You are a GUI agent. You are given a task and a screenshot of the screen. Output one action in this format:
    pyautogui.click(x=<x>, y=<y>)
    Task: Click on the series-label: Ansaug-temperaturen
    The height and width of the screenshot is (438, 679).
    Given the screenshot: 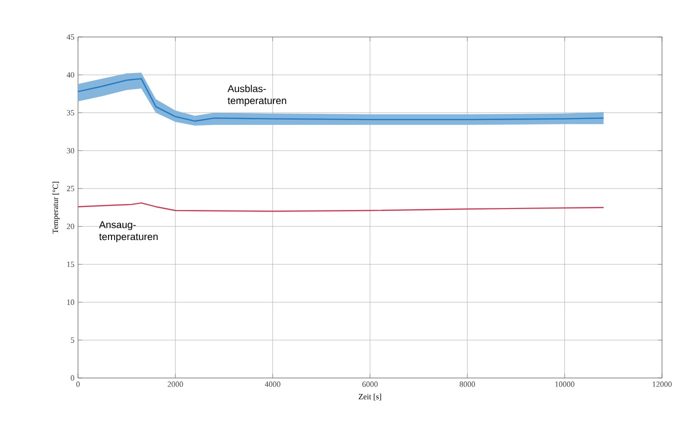 What is the action you would take?
    pyautogui.click(x=128, y=231)
    